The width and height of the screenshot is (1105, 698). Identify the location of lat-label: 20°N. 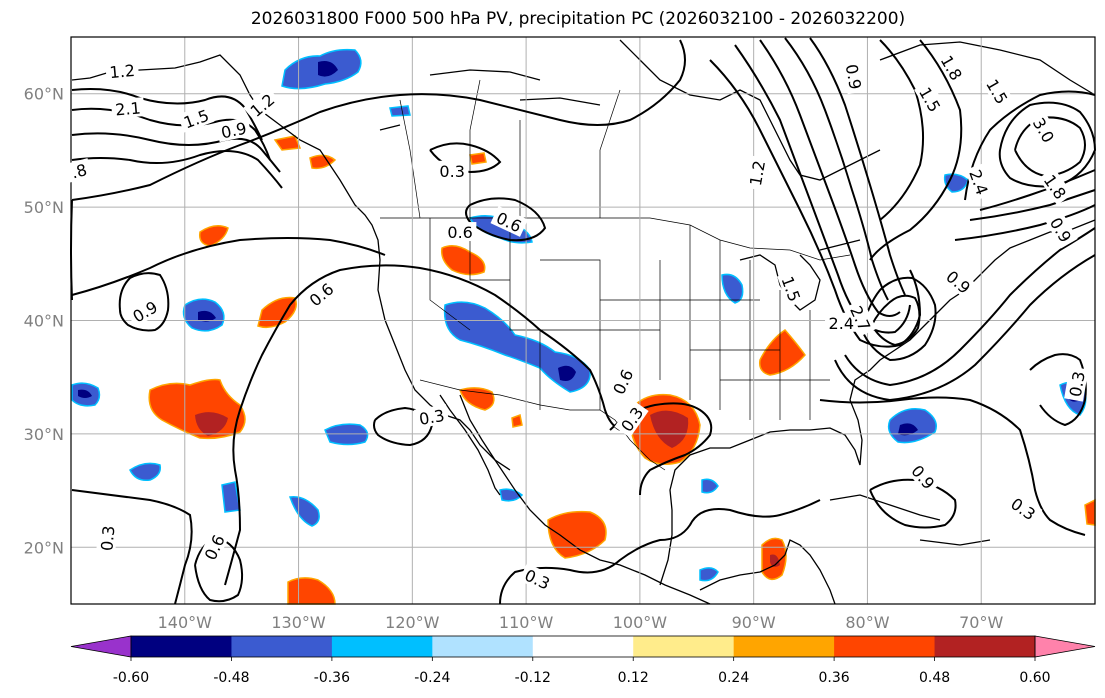
(44, 547).